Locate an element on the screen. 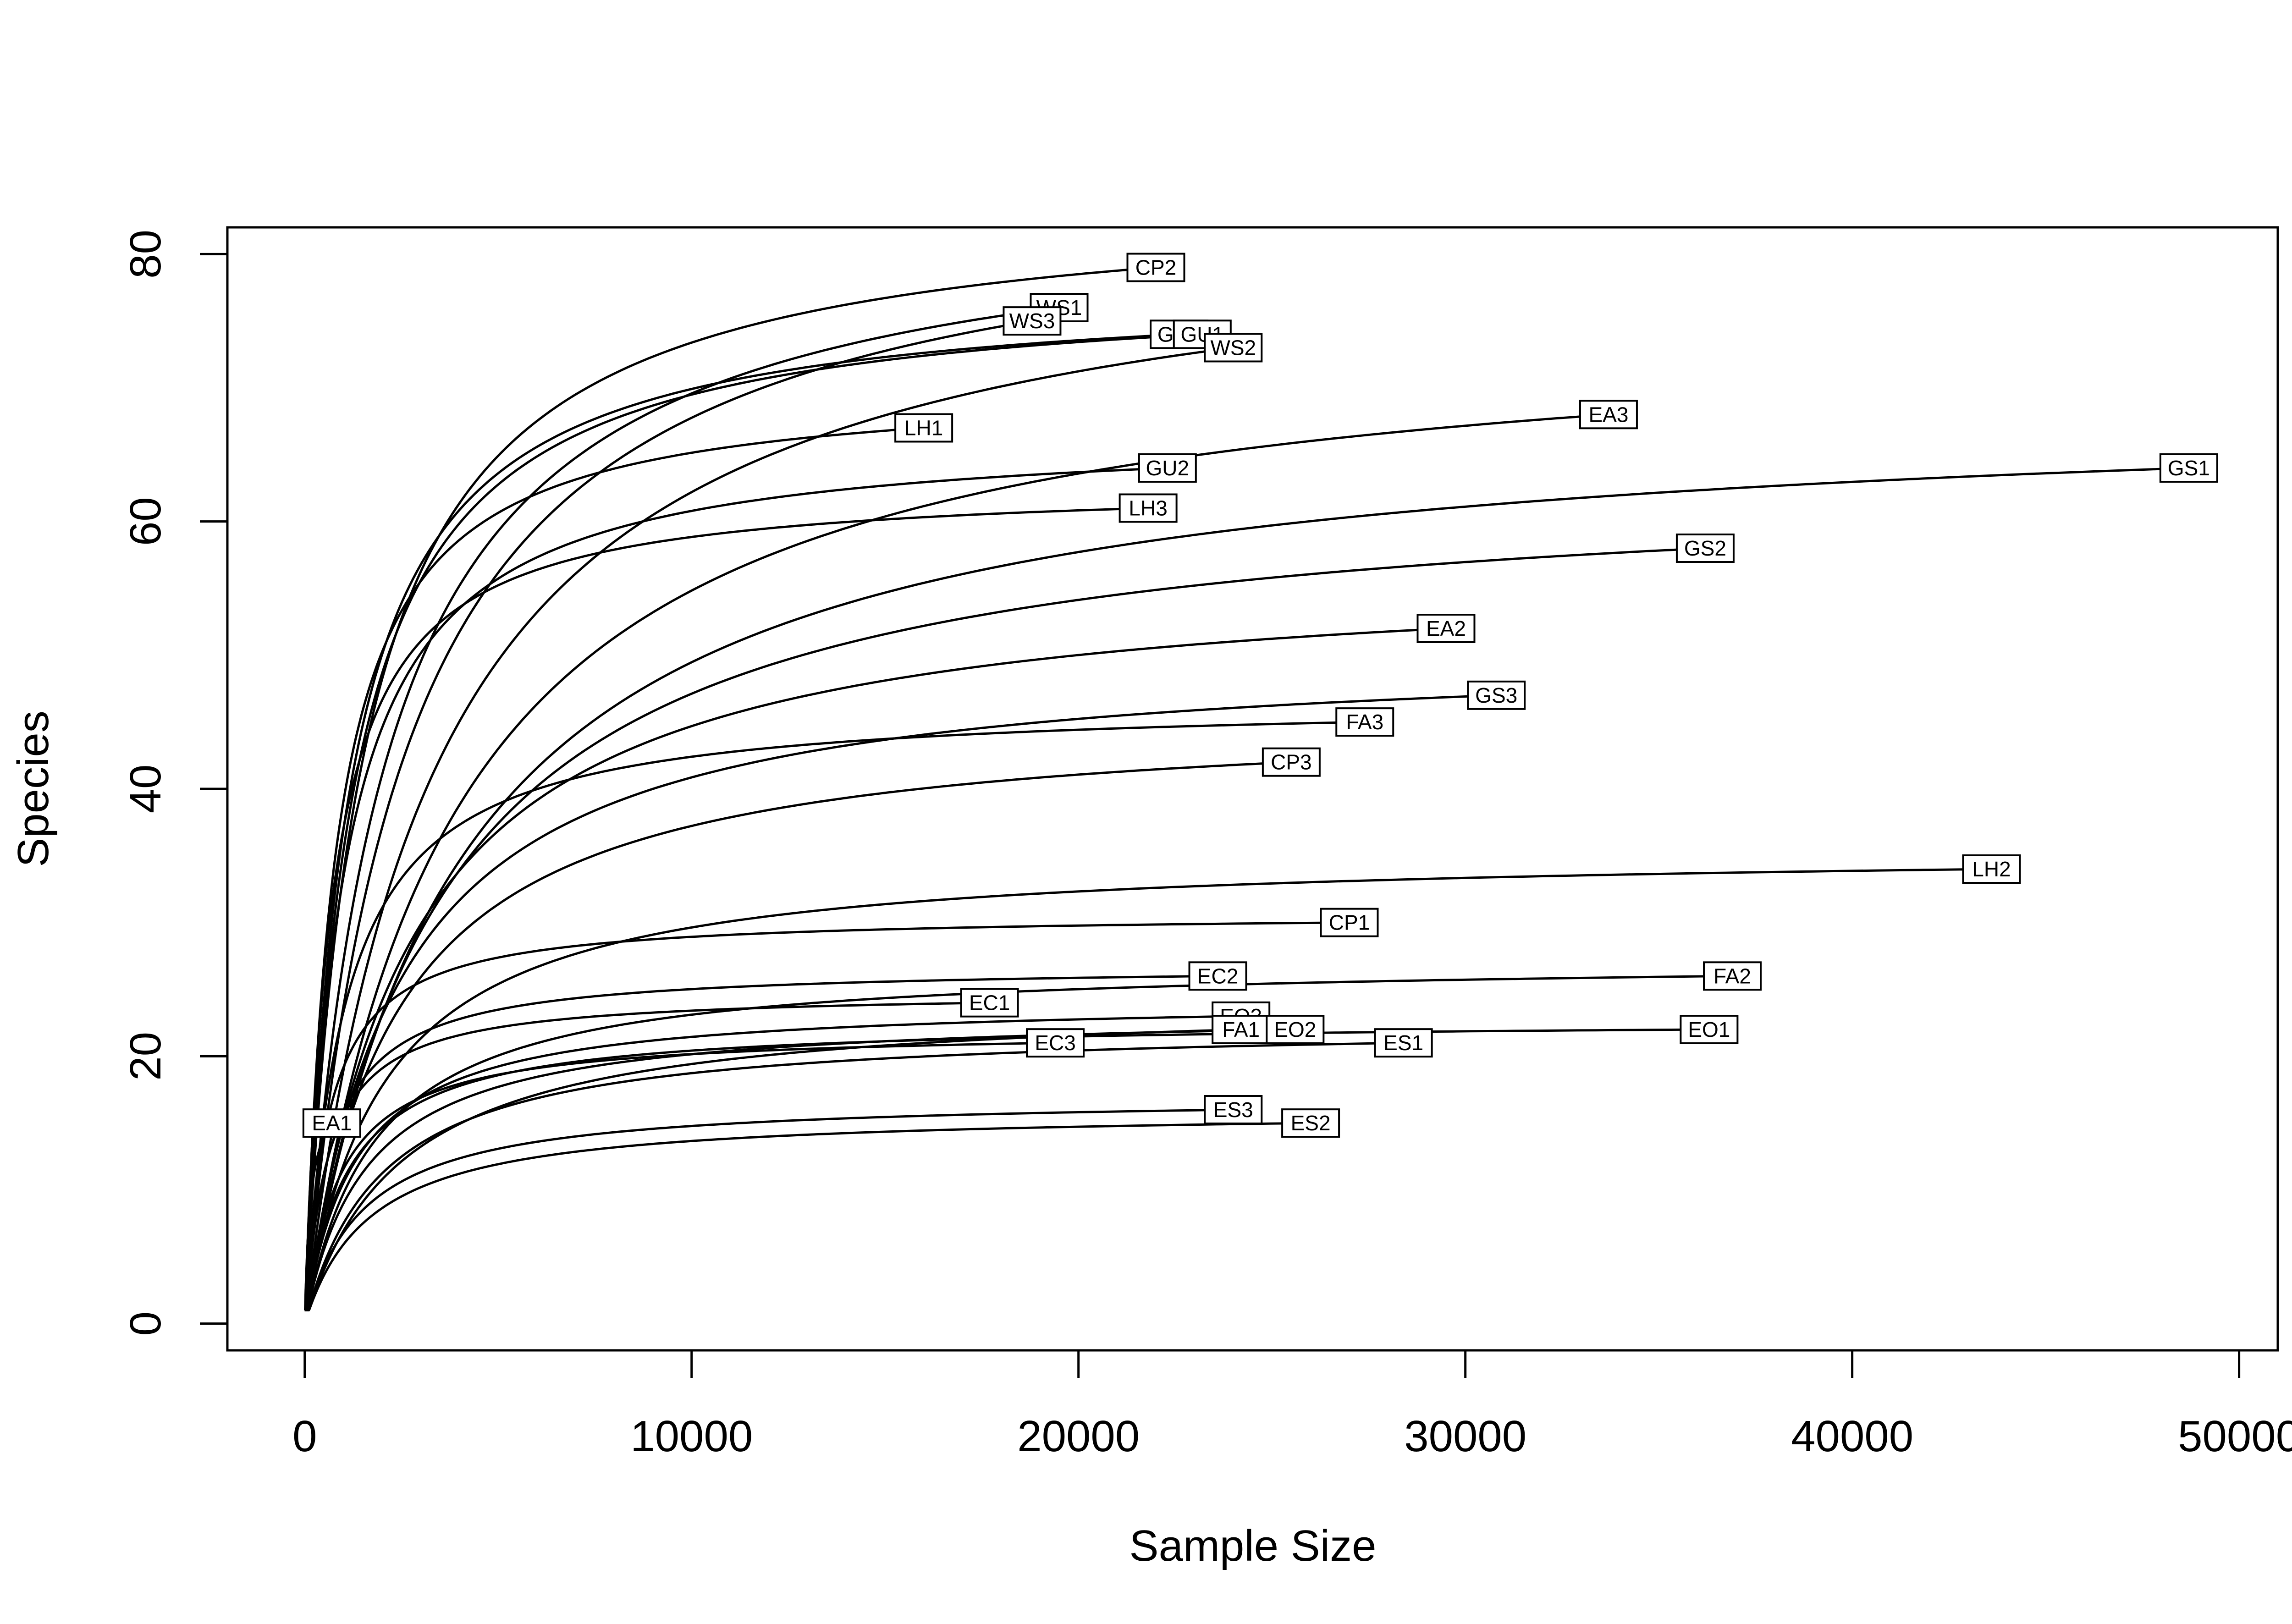  curve-label-es1: ES1 is located at coordinates (1403, 1043).